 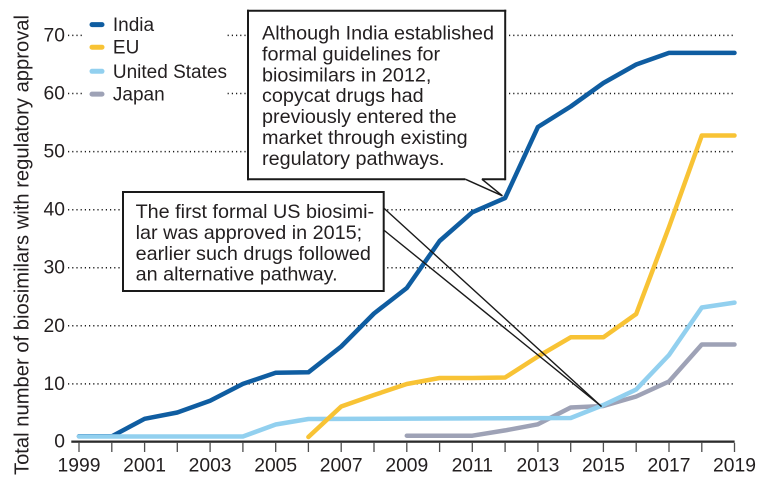 What do you see at coordinates (346, 75) in the screenshot?
I see `svg-text: biosimilars in 2012,` at bounding box center [346, 75].